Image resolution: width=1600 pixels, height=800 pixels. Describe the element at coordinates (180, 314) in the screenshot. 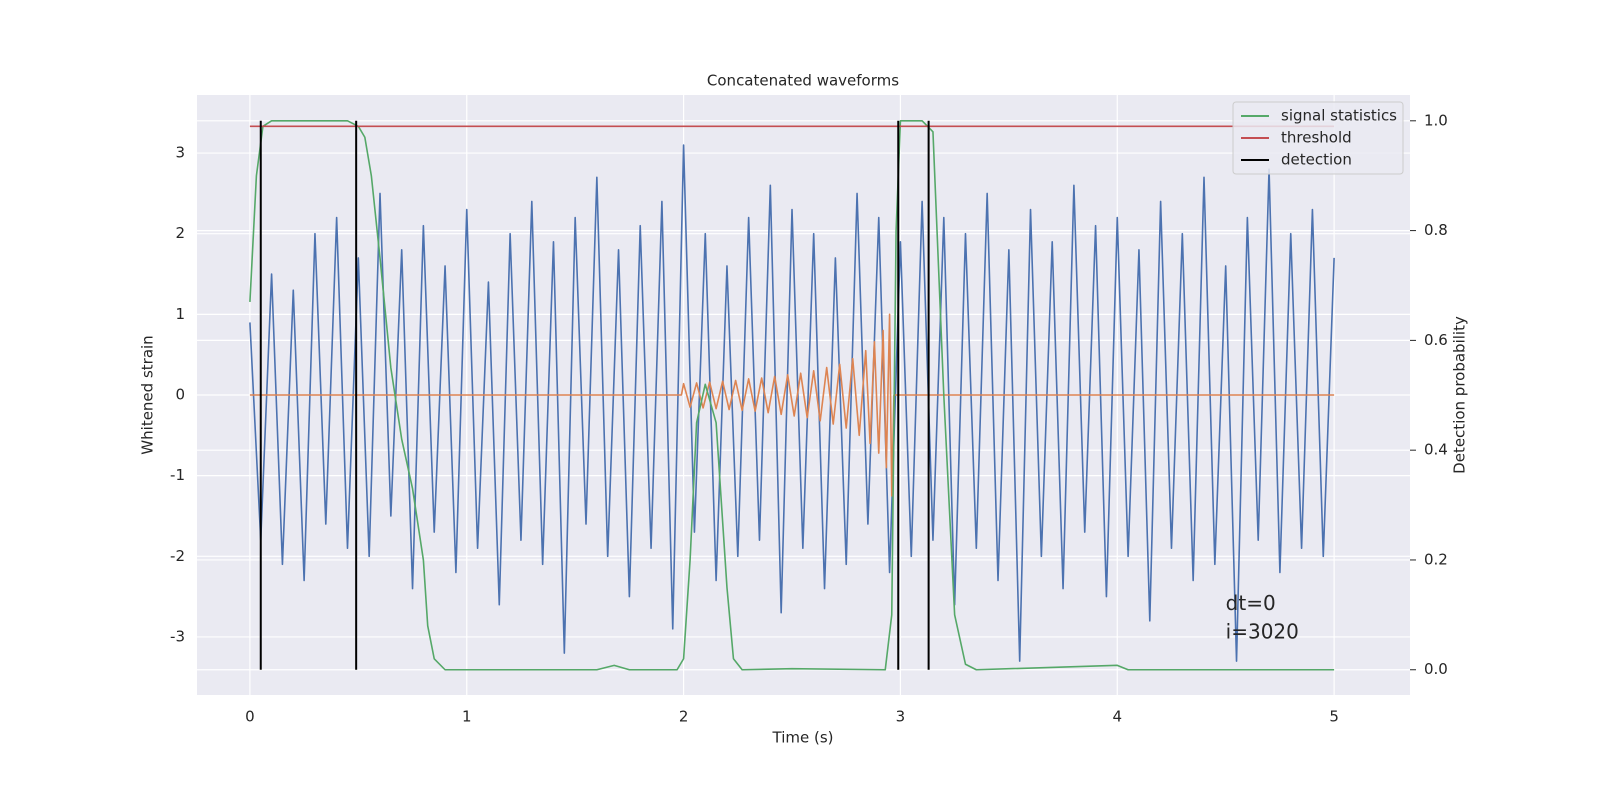

I see `y-tick-label: 1` at that location.